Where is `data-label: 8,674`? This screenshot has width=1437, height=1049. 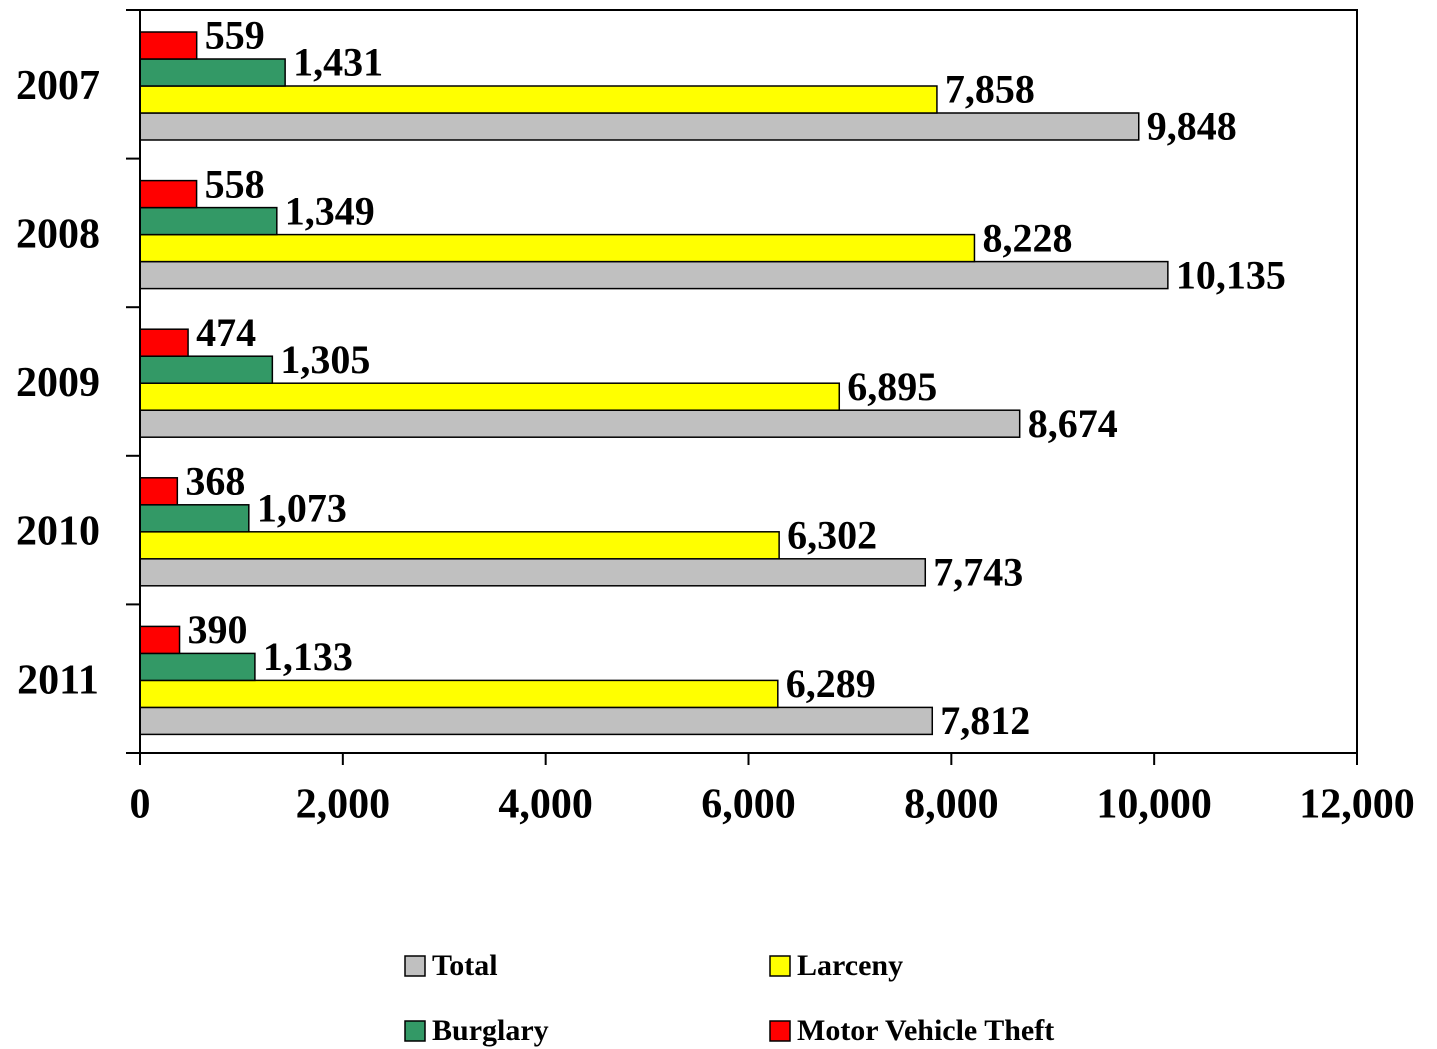 data-label: 8,674 is located at coordinates (1073, 423).